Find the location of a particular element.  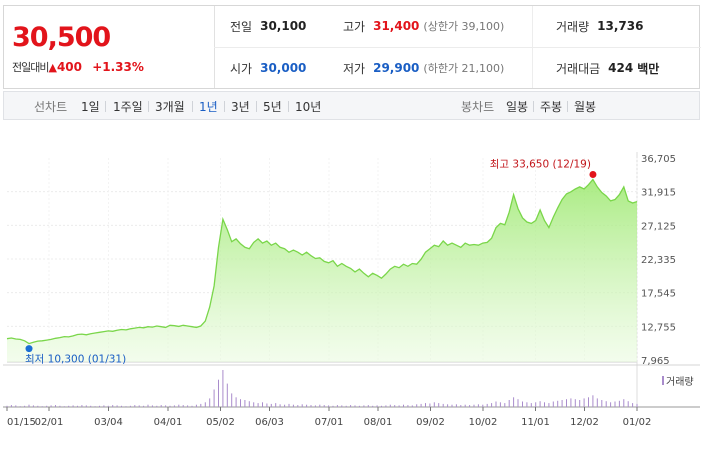

tab-weekly-candle: 주봉 is located at coordinates (551, 107).